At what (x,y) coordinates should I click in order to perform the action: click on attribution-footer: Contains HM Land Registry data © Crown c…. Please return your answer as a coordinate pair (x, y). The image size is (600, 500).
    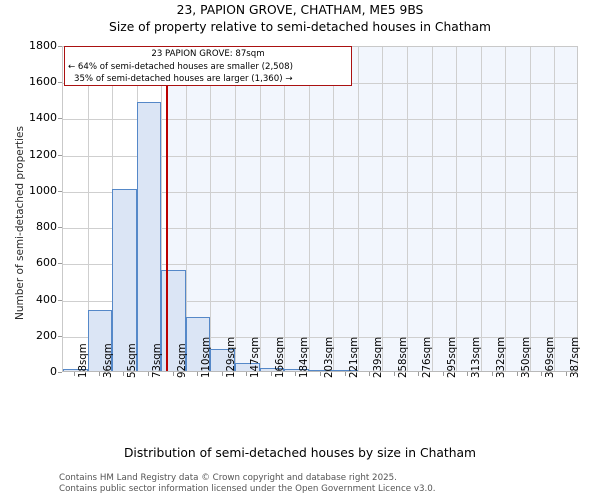
    Looking at the image, I should click on (247, 483).